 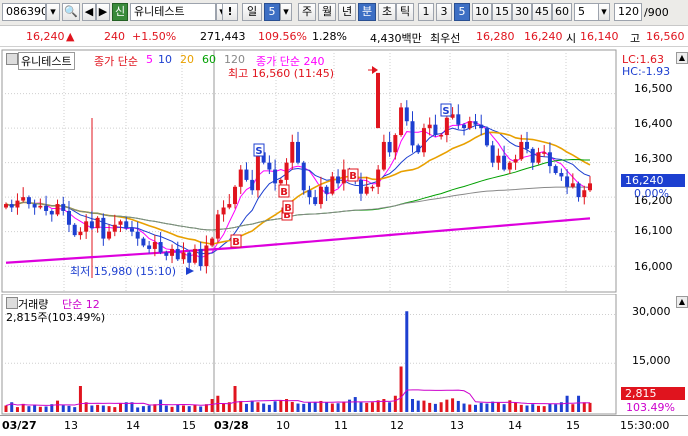 What do you see at coordinates (378, 100) in the screenshot?
I see `high-candle` at bounding box center [378, 100].